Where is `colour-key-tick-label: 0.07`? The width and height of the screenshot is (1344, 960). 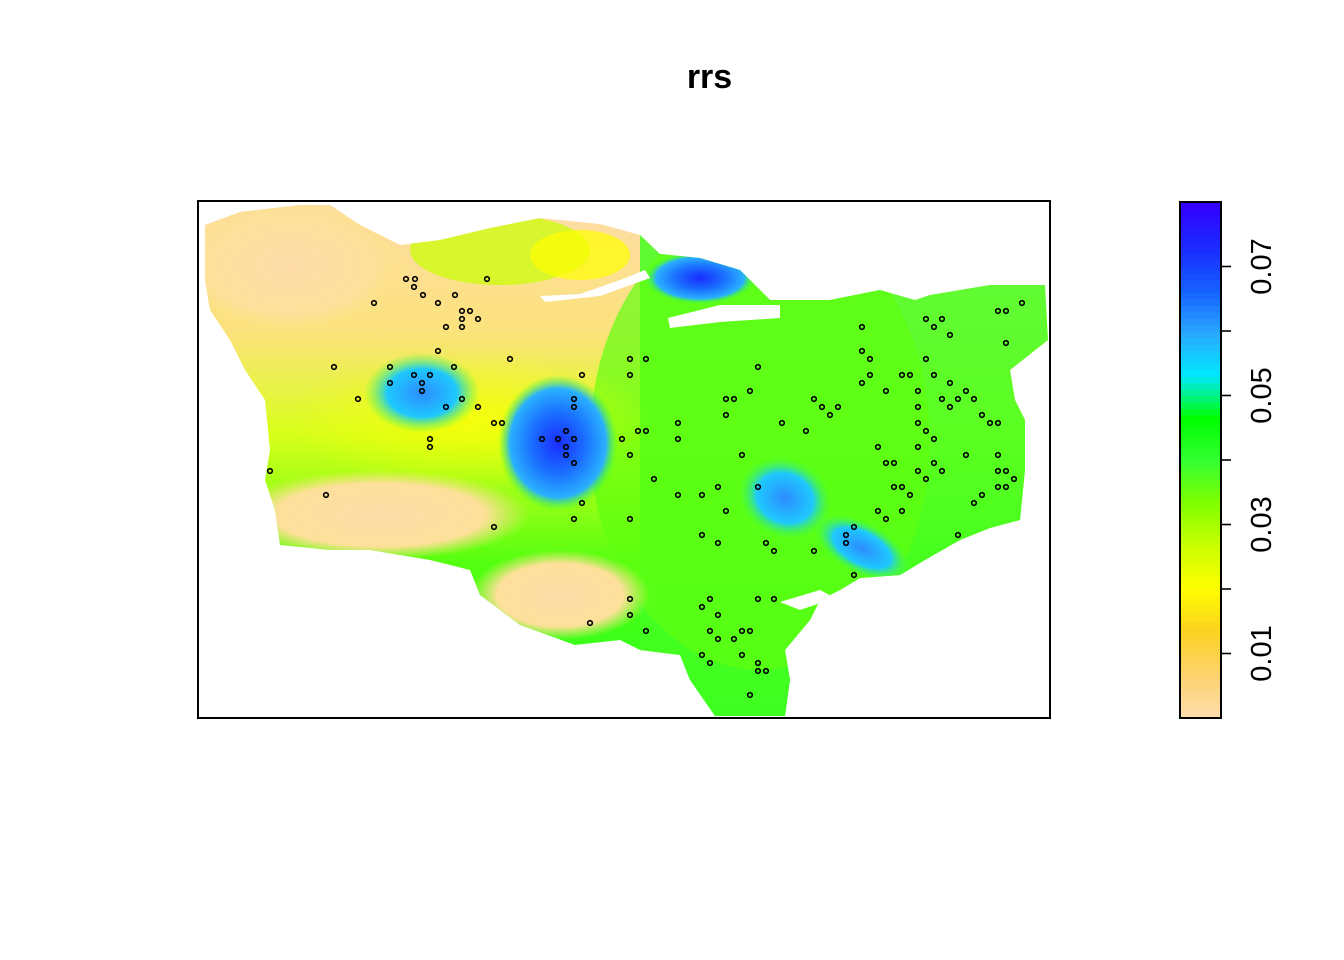
colour-key-tick-label: 0.07 is located at coordinates (1262, 266).